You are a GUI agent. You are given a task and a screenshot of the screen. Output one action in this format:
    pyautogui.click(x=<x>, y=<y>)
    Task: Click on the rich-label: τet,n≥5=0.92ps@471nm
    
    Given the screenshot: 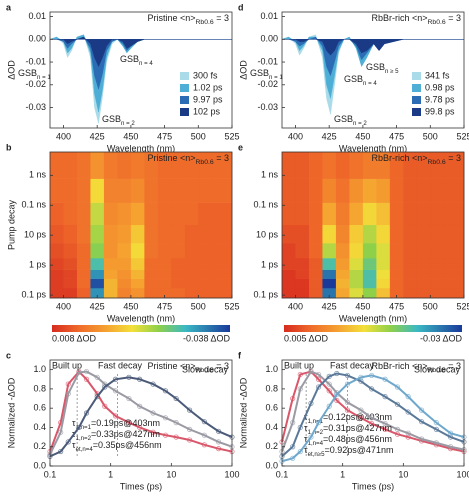 What is the action you would take?
    pyautogui.click(x=348, y=451)
    